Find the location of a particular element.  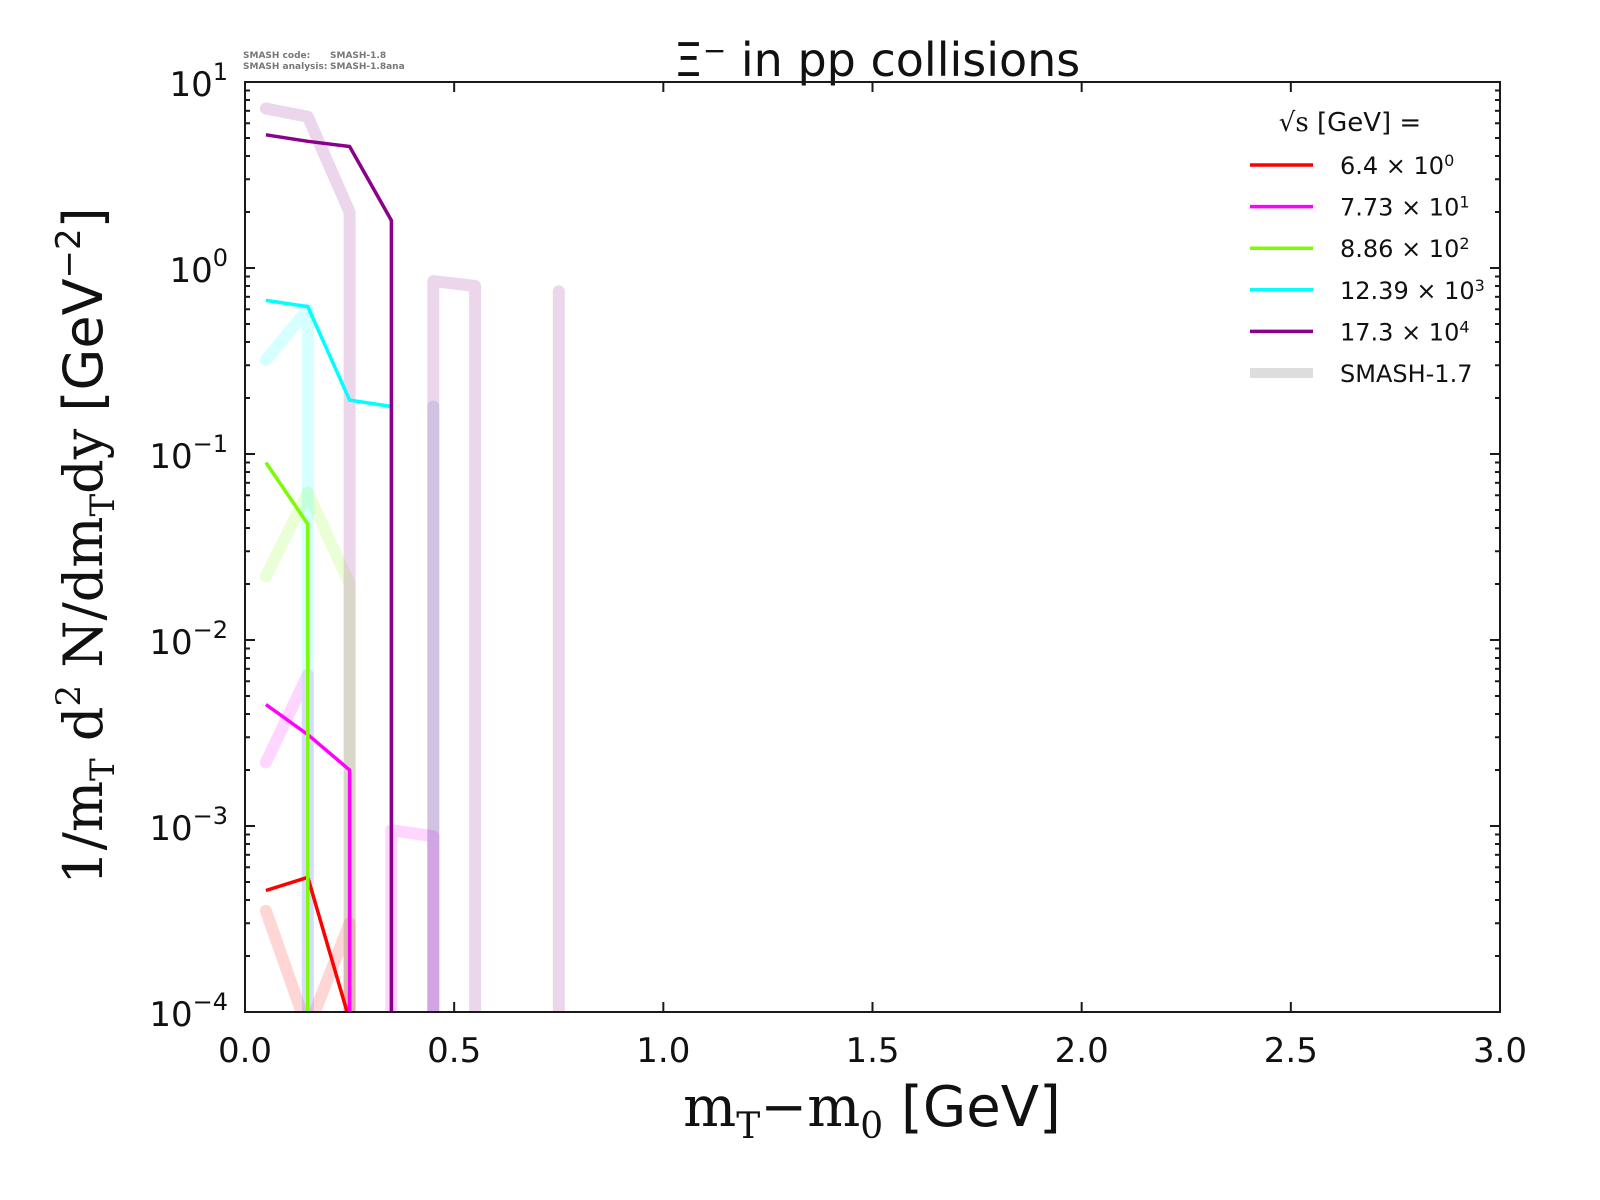

annotation: SMASH code: SMASH-1.8 SMASH analysis is located at coordinates (324, 61).